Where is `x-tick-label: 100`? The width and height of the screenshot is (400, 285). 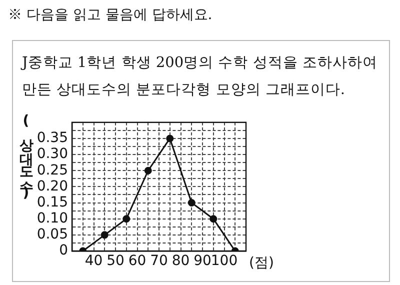 x-tick-label: 100 is located at coordinates (224, 261).